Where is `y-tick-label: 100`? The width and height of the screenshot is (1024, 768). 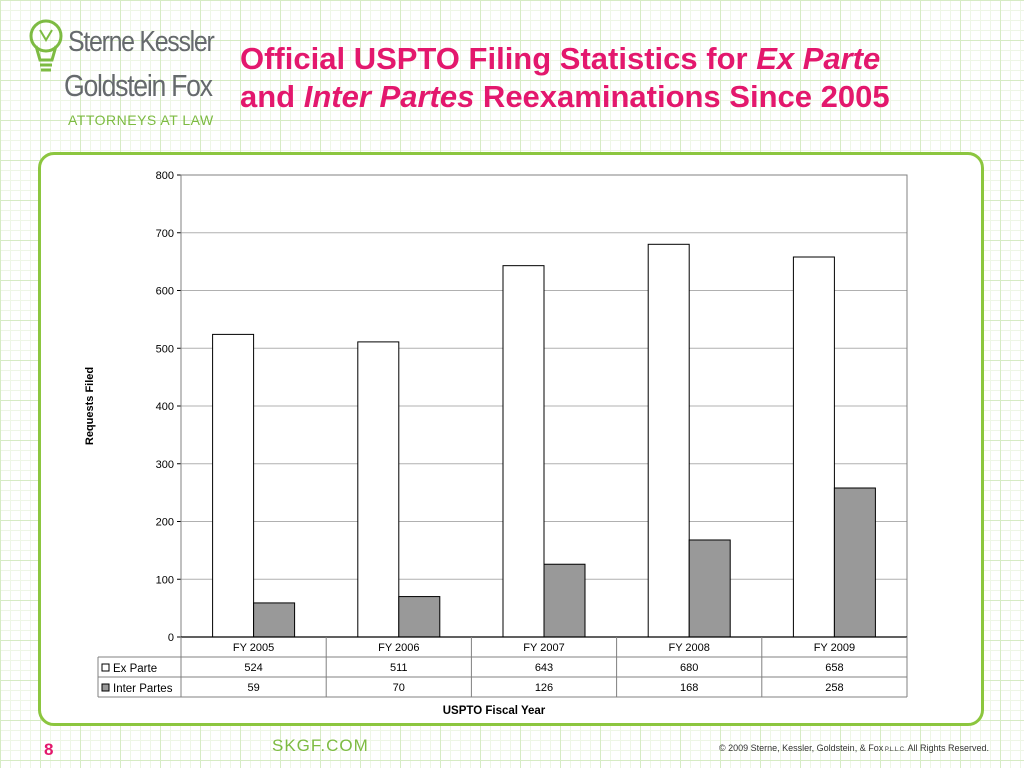 y-tick-label: 100 is located at coordinates (165, 580).